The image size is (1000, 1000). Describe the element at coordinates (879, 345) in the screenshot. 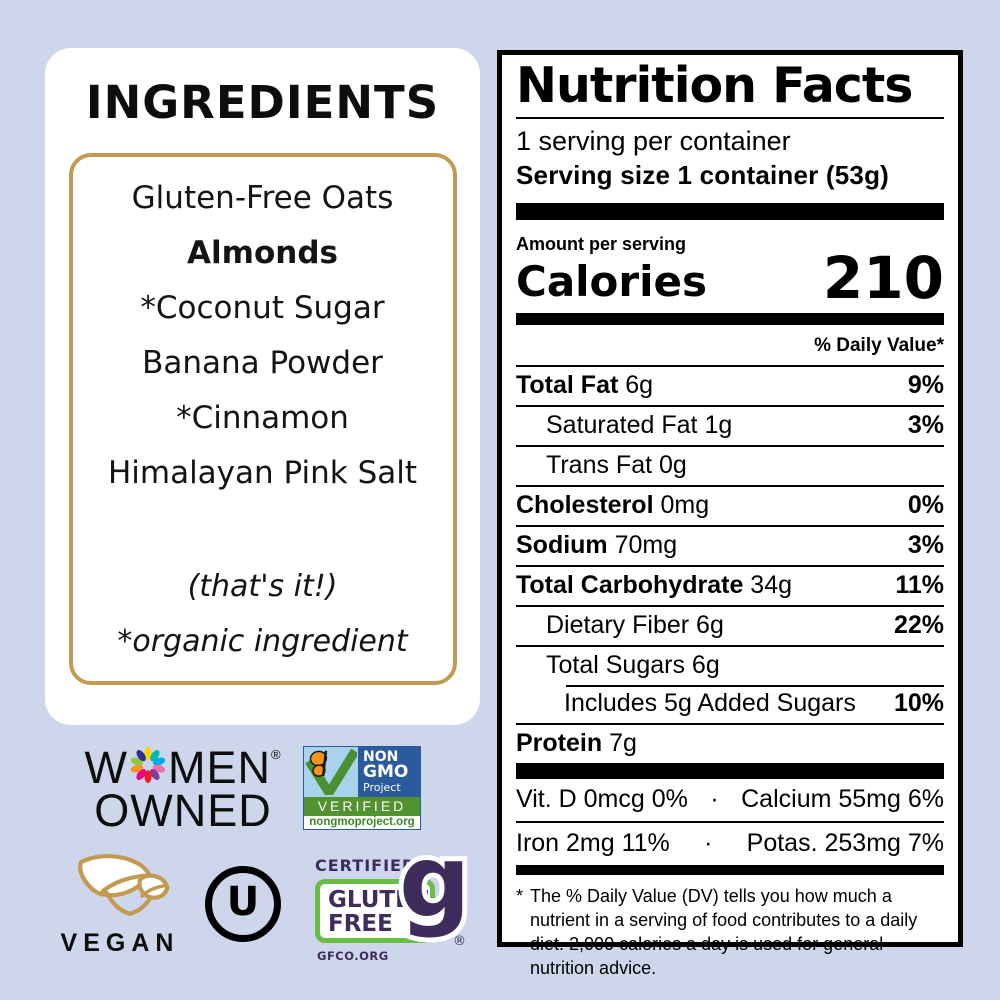

I see `daily-value-header: % Daily Value*` at that location.